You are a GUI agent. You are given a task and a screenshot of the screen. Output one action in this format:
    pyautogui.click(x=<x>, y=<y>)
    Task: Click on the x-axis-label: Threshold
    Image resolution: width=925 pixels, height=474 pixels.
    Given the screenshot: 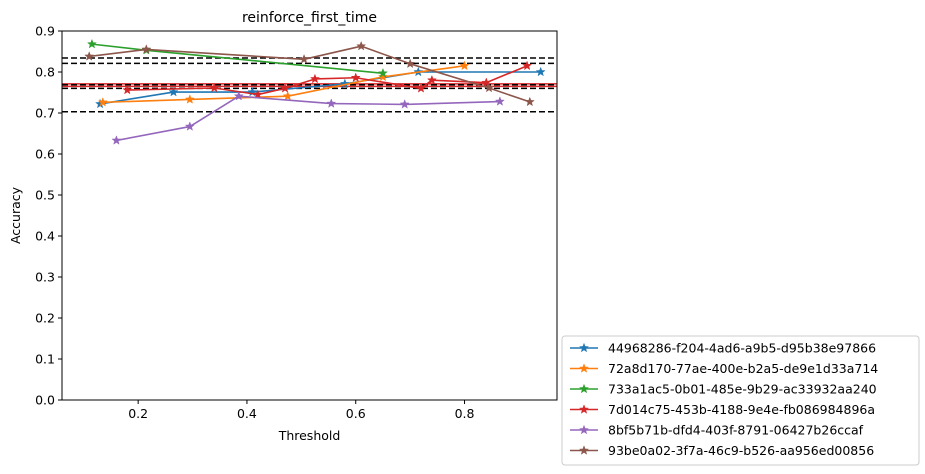 What is the action you would take?
    pyautogui.click(x=309, y=435)
    